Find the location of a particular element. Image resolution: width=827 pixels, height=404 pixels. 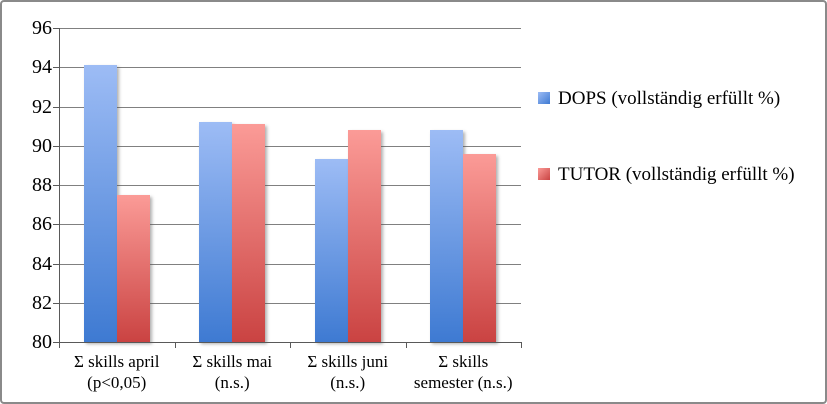

y-axis-line is located at coordinates (59, 185).